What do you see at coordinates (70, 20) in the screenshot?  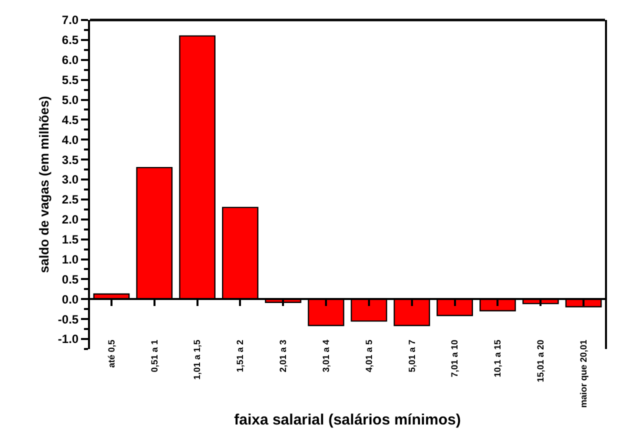 I see `y-tick-label: 7.0` at bounding box center [70, 20].